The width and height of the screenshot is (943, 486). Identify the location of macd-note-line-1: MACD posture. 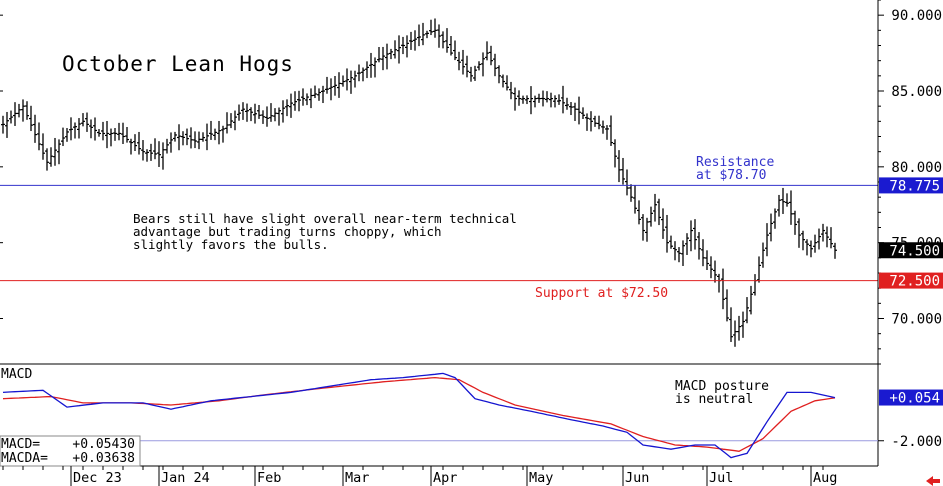
(722, 386).